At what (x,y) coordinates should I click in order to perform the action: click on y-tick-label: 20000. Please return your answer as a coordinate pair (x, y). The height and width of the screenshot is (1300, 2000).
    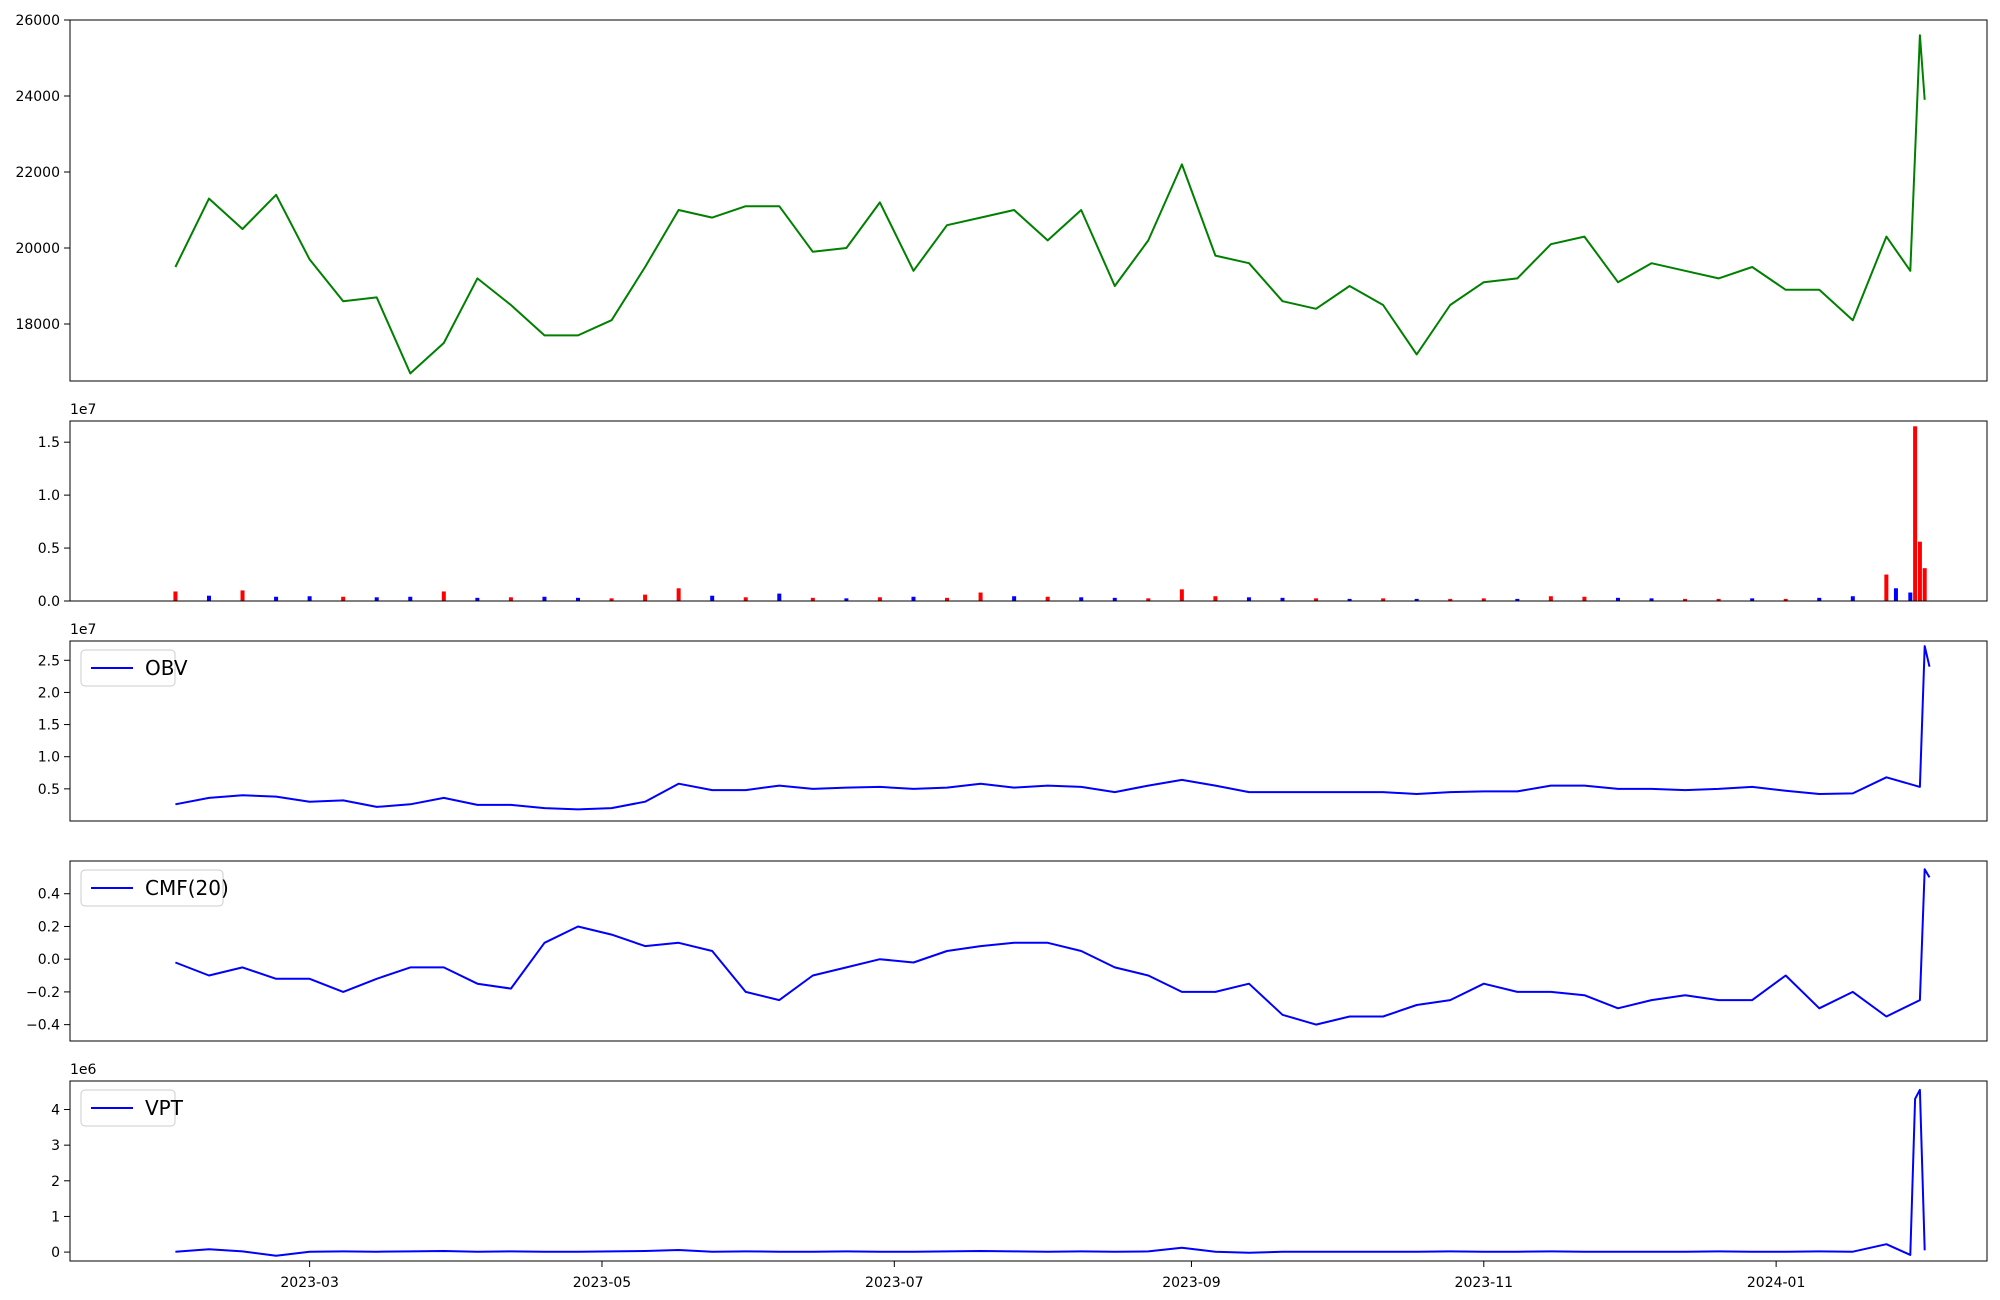
    Looking at the image, I should click on (37, 249).